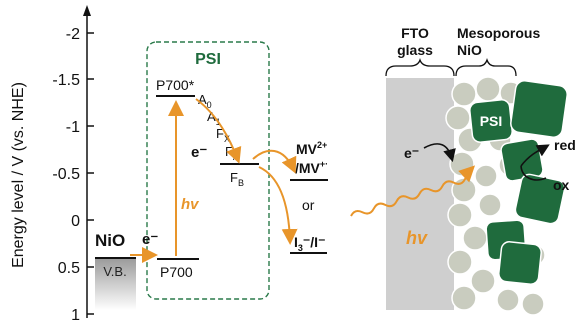 This screenshot has height=321, width=581. Describe the element at coordinates (87, 10) in the screenshot. I see `axis-arrow-icon` at that location.